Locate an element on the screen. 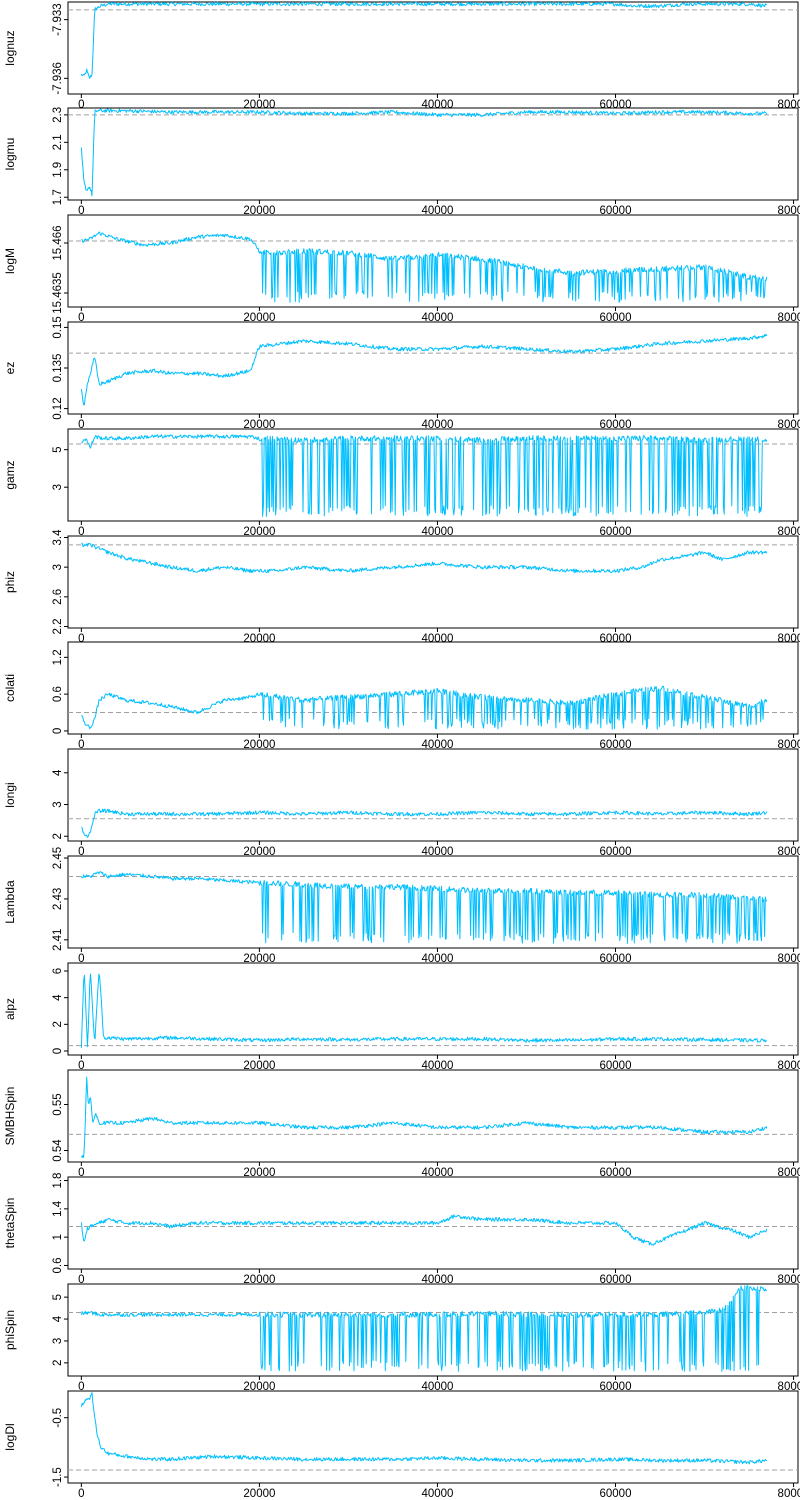 The width and height of the screenshot is (800, 1500). y-tick-label: 0.12 is located at coordinates (58, 408).